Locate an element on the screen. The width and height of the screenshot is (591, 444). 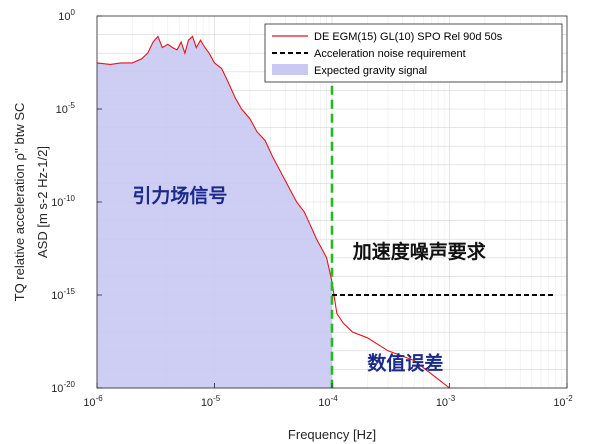
y-tick-label: 10⁰ is located at coordinates (66, 15).